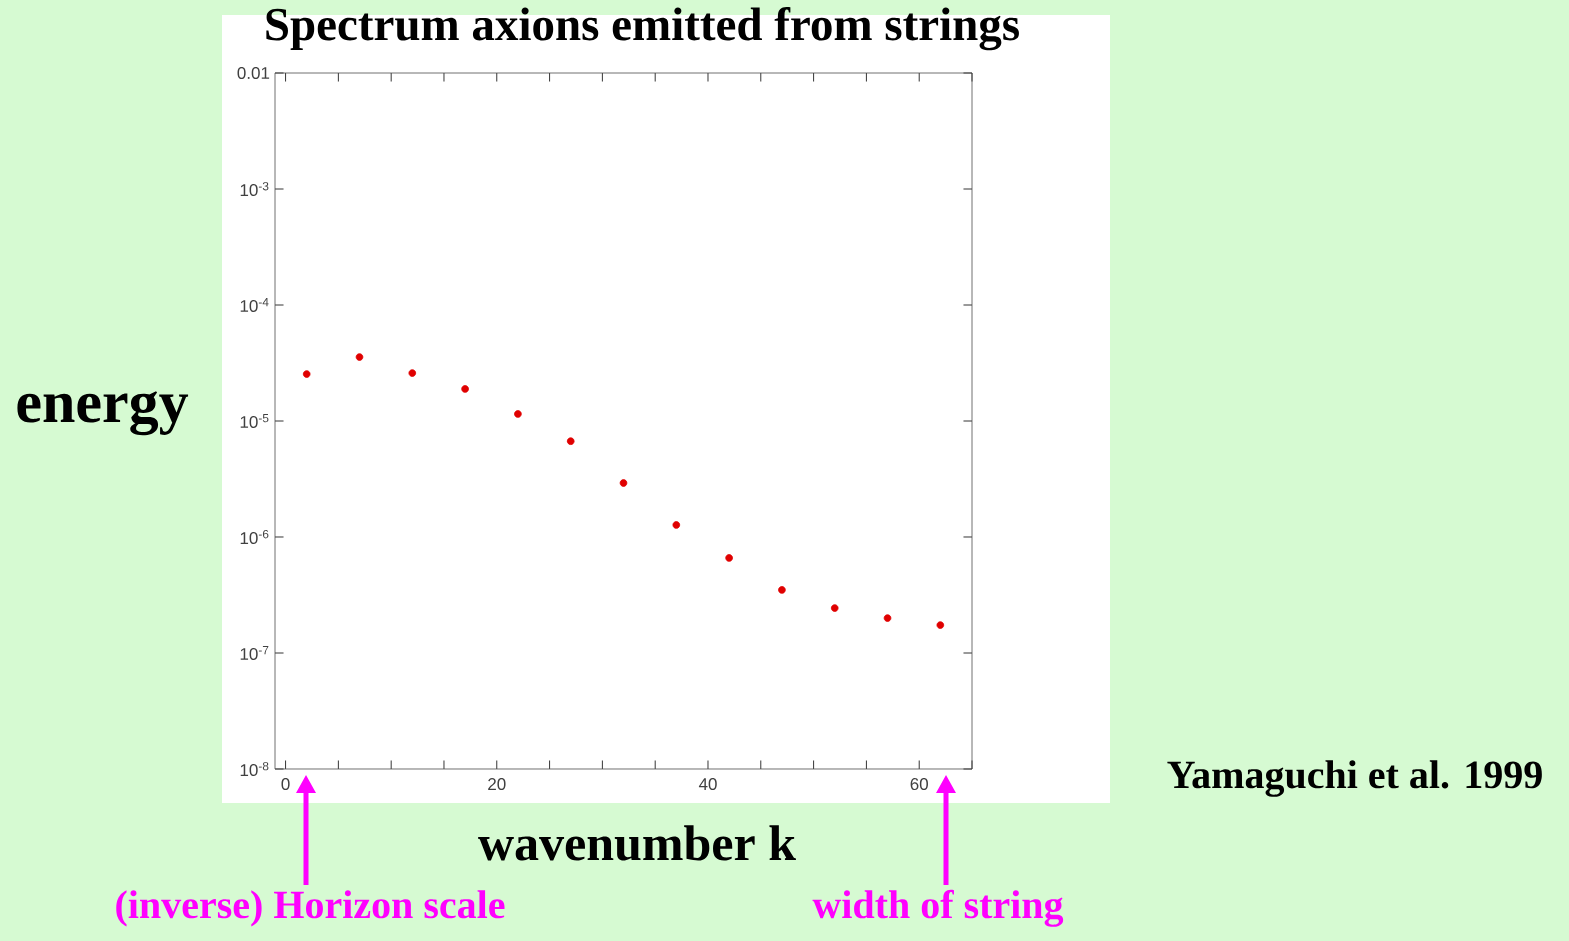 The width and height of the screenshot is (1569, 941). I want to click on x-axis-title: wavenumber k, so click(637, 843).